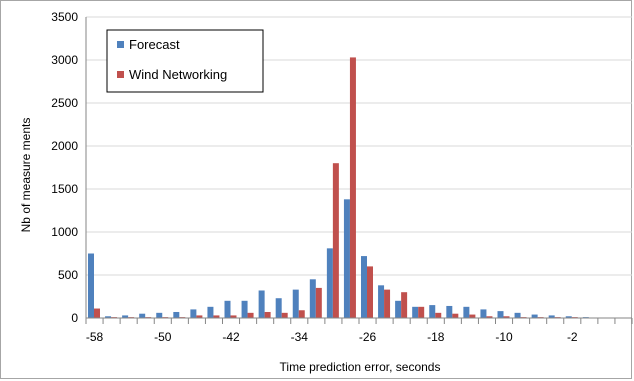 Image resolution: width=634 pixels, height=381 pixels. Describe the element at coordinates (68, 275) in the screenshot. I see `y-tick-label: 500` at that location.